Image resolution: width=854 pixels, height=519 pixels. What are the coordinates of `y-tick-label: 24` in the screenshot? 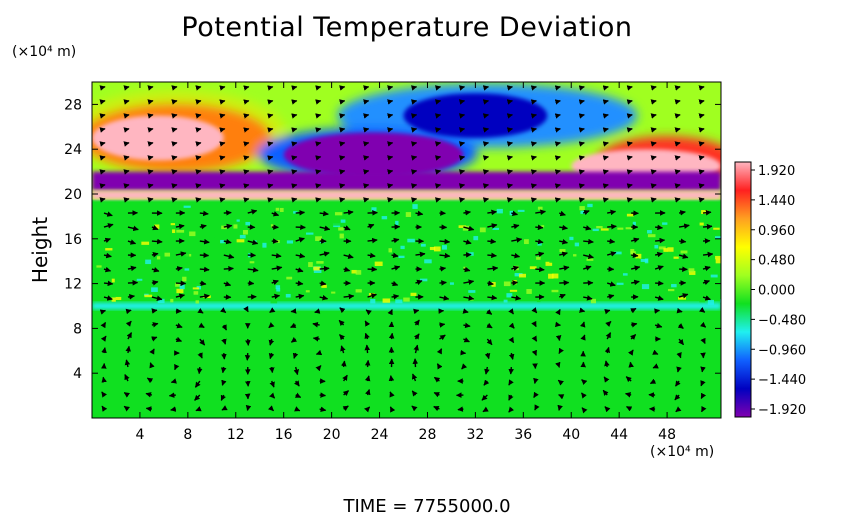 It's located at (73, 150).